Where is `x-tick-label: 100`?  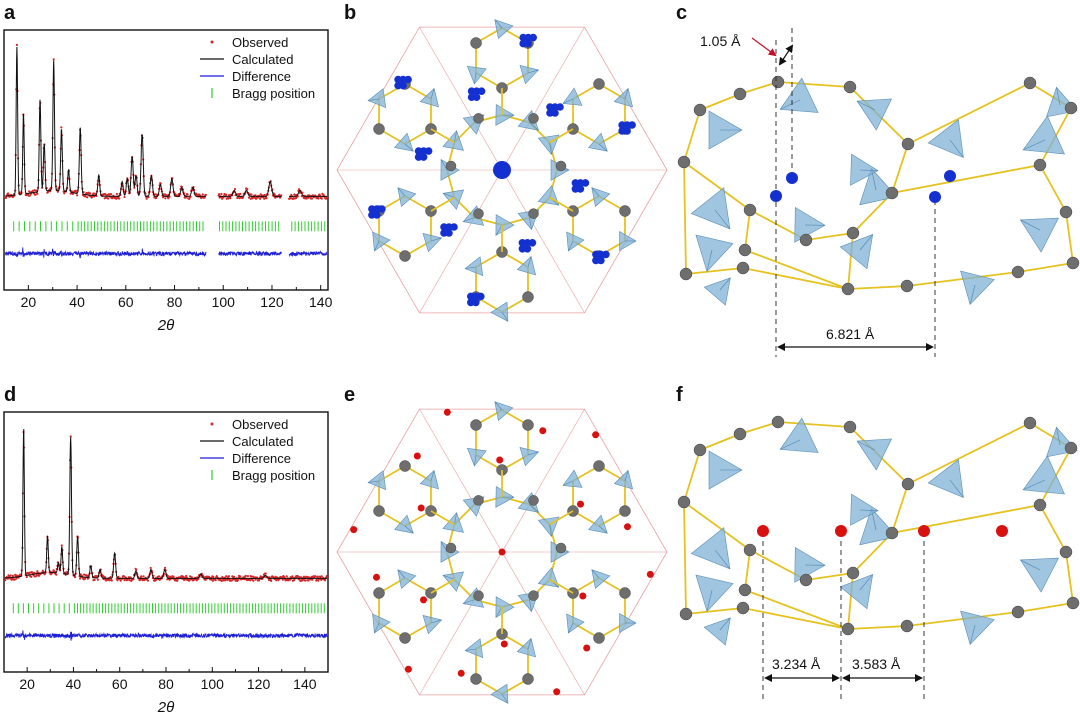 x-tick-label: 100 is located at coordinates (213, 684).